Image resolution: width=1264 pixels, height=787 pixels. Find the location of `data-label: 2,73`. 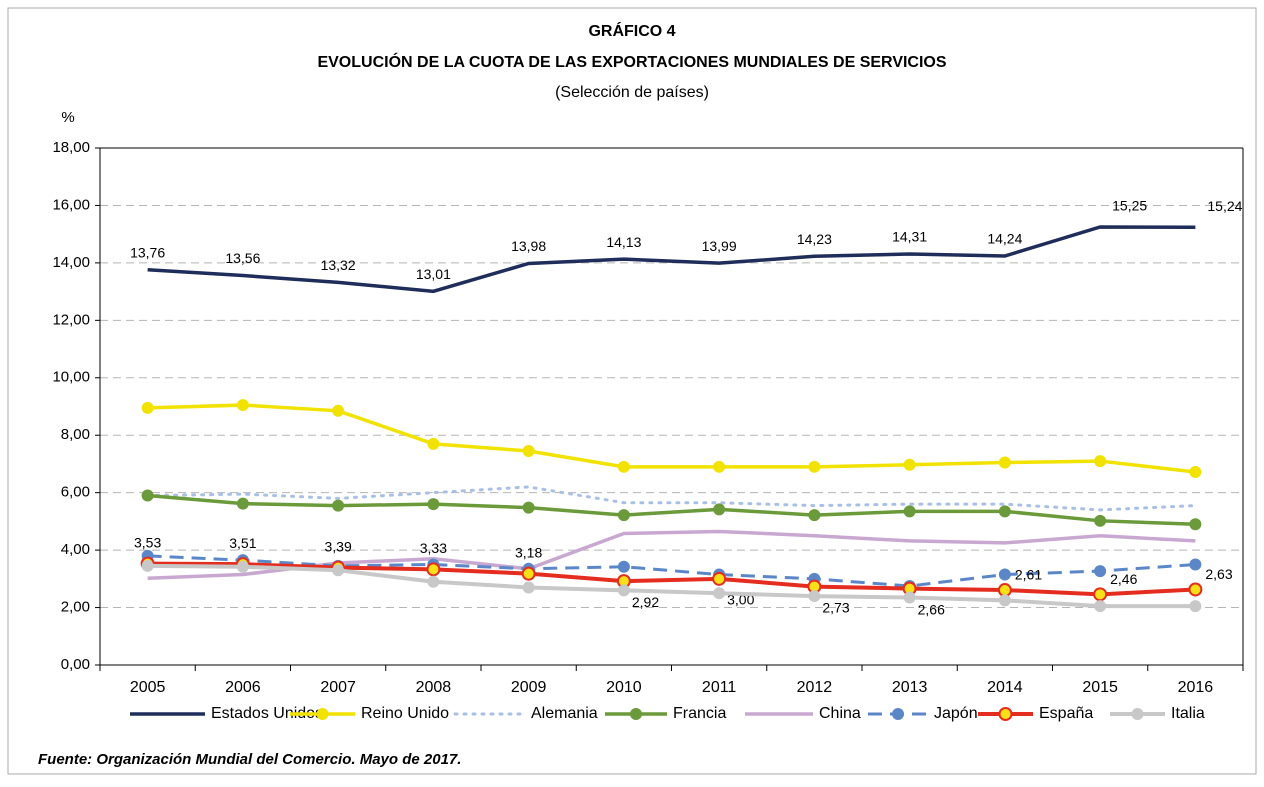

data-label: 2,73 is located at coordinates (835, 607).